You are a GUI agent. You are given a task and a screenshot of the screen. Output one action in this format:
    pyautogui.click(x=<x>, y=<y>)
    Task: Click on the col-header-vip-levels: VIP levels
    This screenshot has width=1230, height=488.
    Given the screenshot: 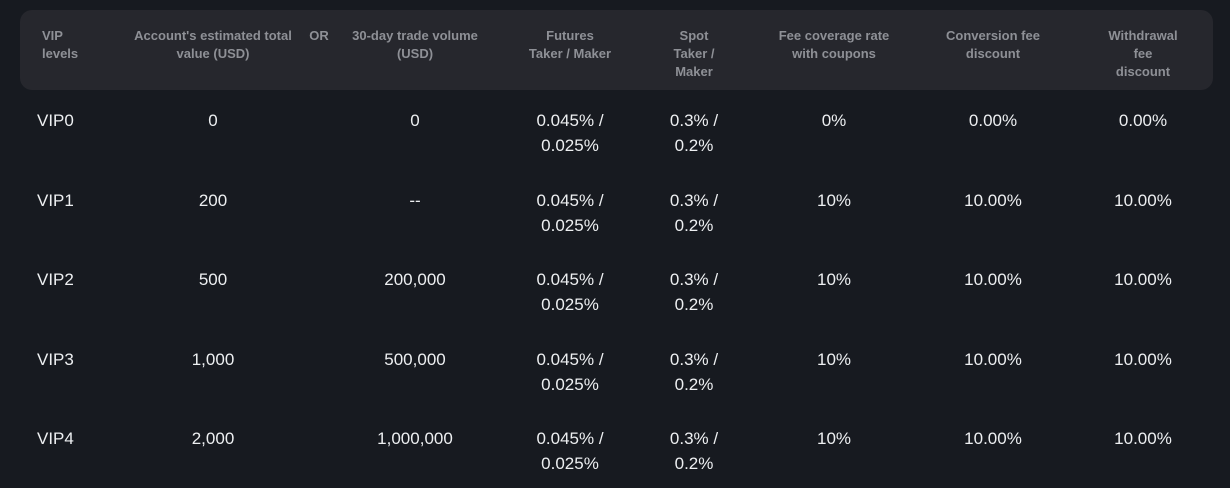 What is the action you would take?
    pyautogui.click(x=60, y=44)
    